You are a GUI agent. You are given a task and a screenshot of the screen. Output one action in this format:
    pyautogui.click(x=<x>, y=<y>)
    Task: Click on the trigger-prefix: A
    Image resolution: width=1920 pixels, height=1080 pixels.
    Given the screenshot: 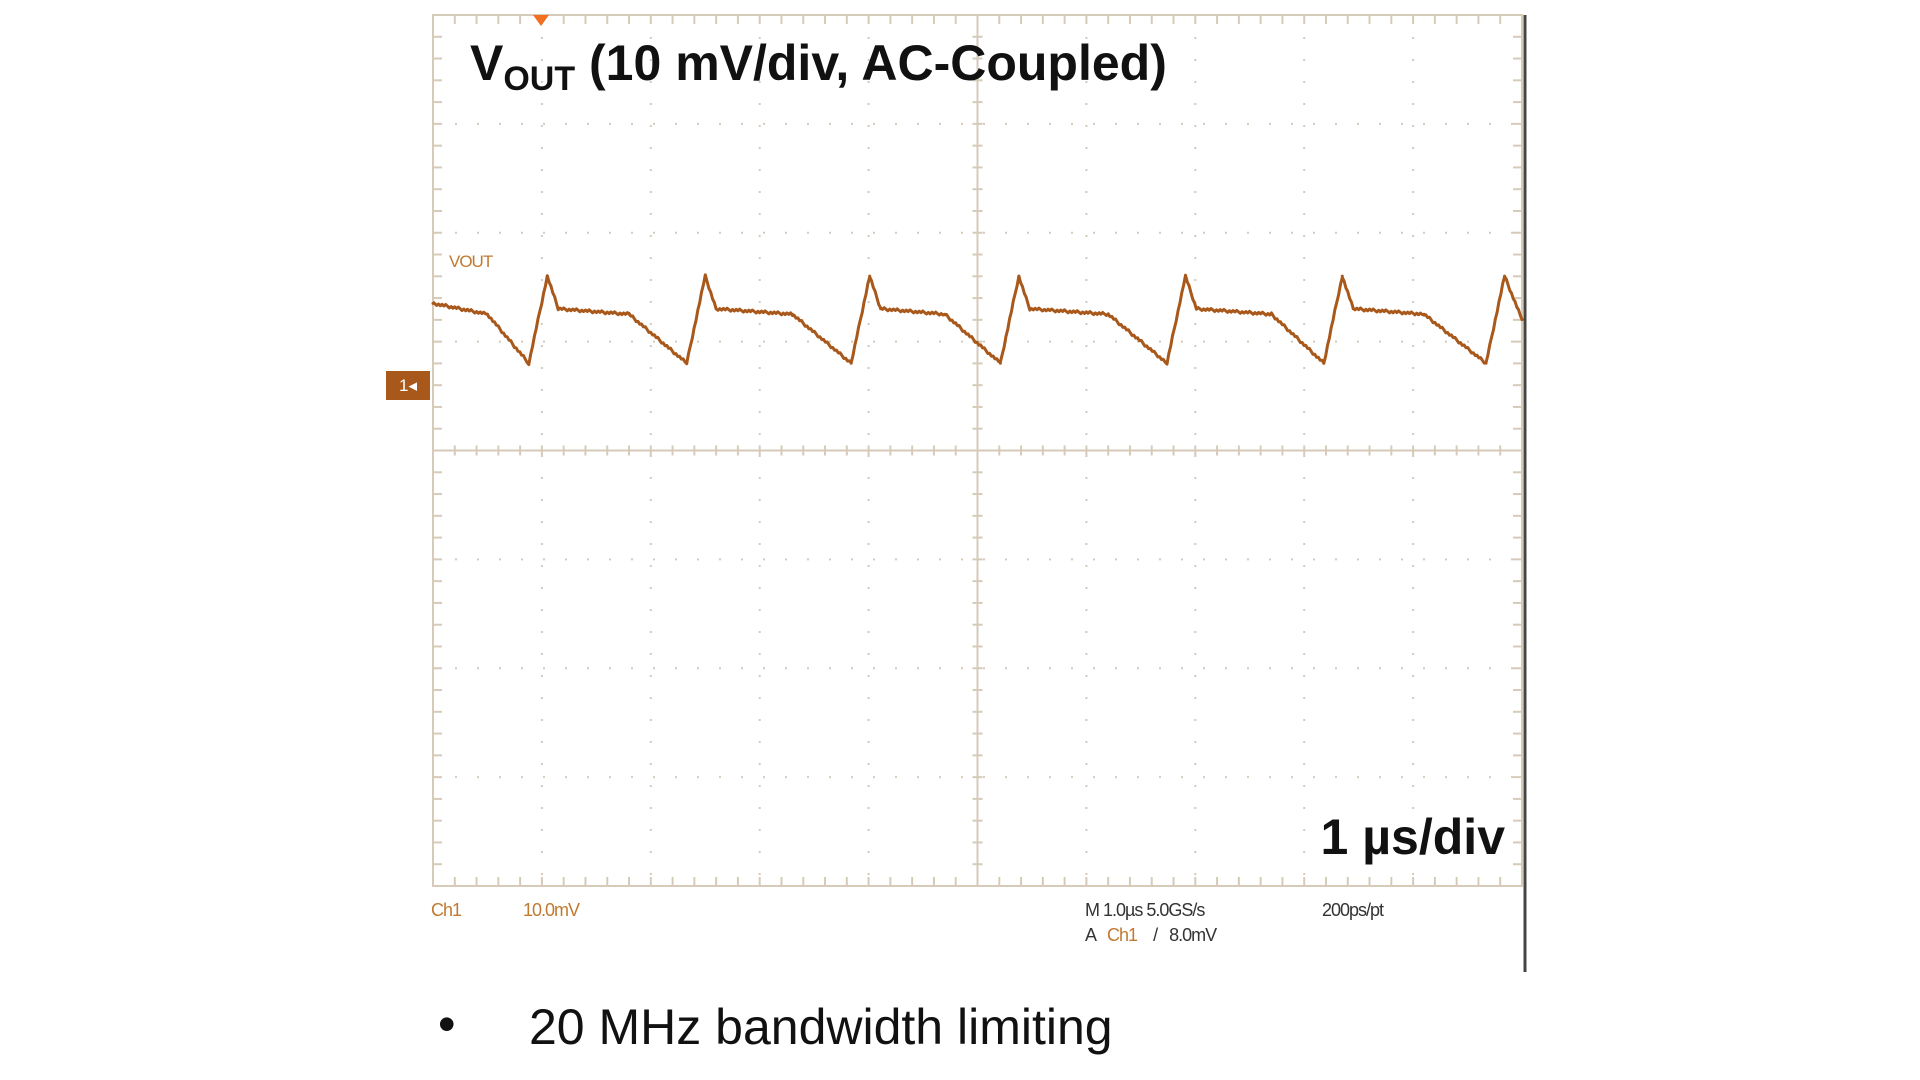 What is the action you would take?
    pyautogui.click(x=1090, y=935)
    